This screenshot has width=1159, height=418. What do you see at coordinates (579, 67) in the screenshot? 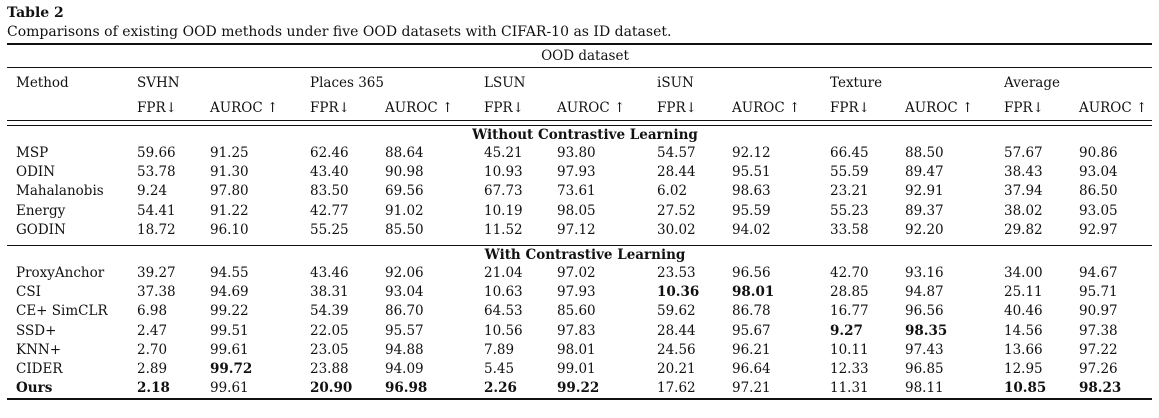
I see `group-rule` at bounding box center [579, 67].